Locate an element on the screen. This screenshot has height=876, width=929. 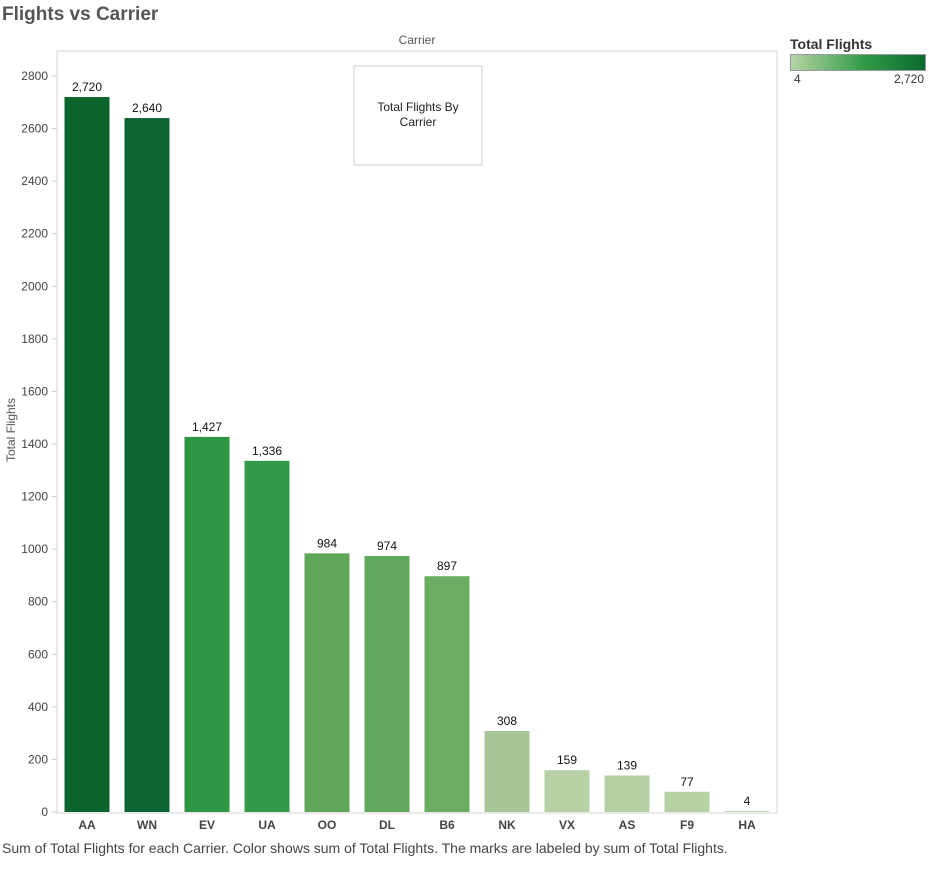
data-label-wn: 2,640 is located at coordinates (147, 108).